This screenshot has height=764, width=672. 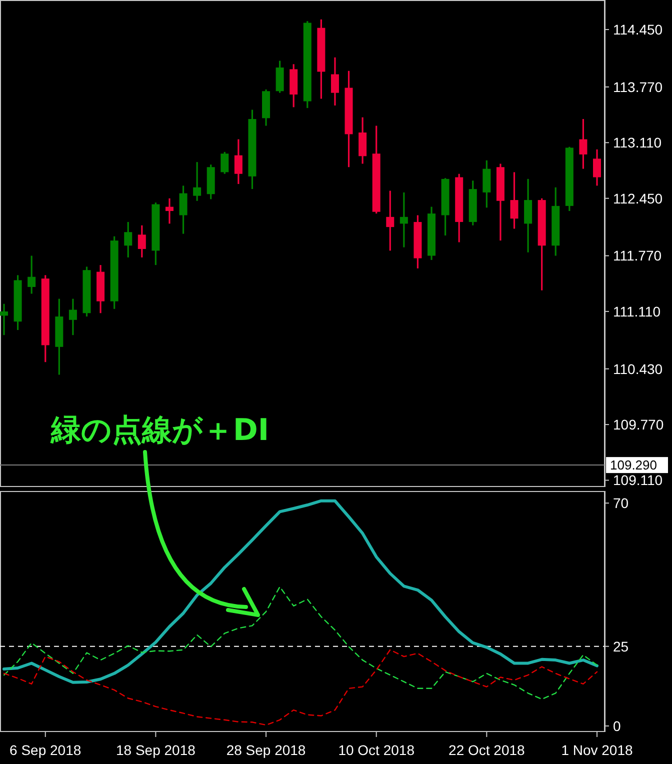 What do you see at coordinates (638, 86) in the screenshot?
I see `y-tick-label: 113.770` at bounding box center [638, 86].